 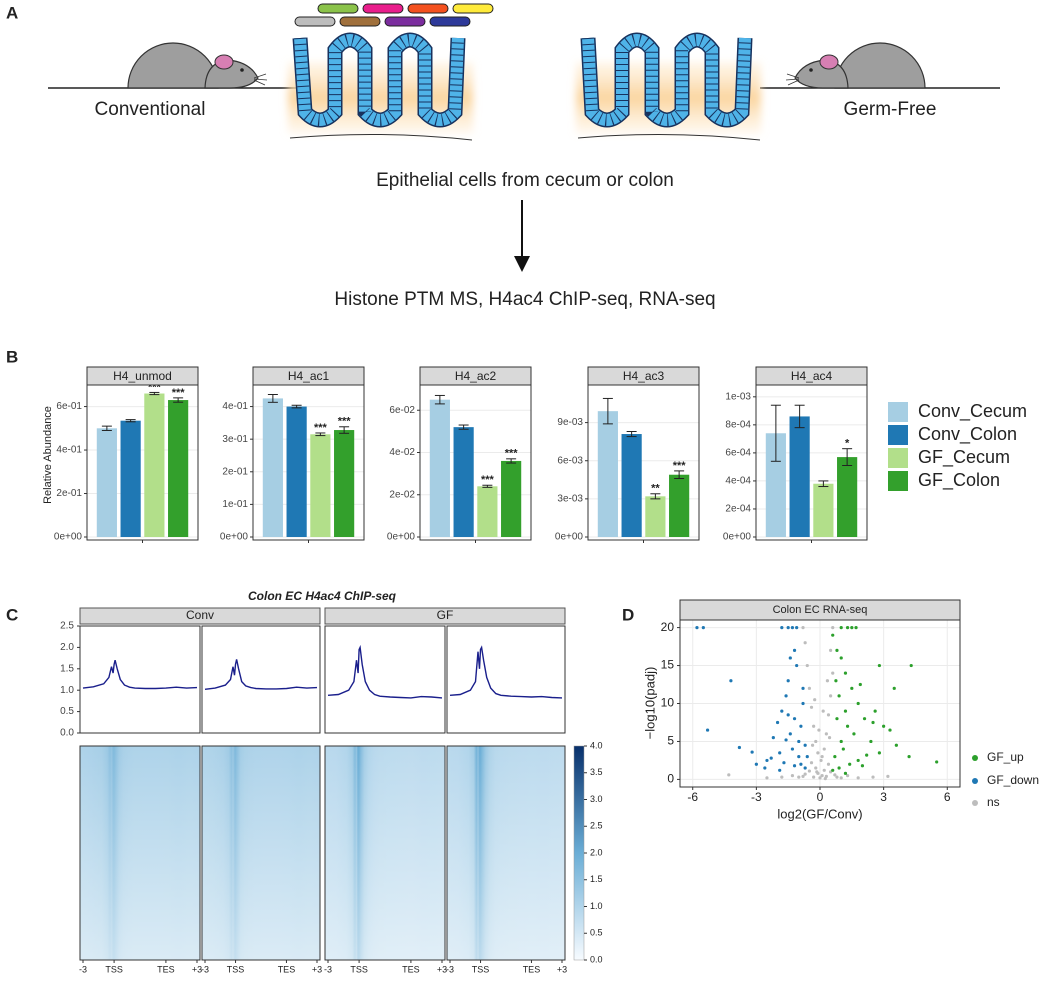 I want to click on legend-label: GF_Colon, so click(x=959, y=480).